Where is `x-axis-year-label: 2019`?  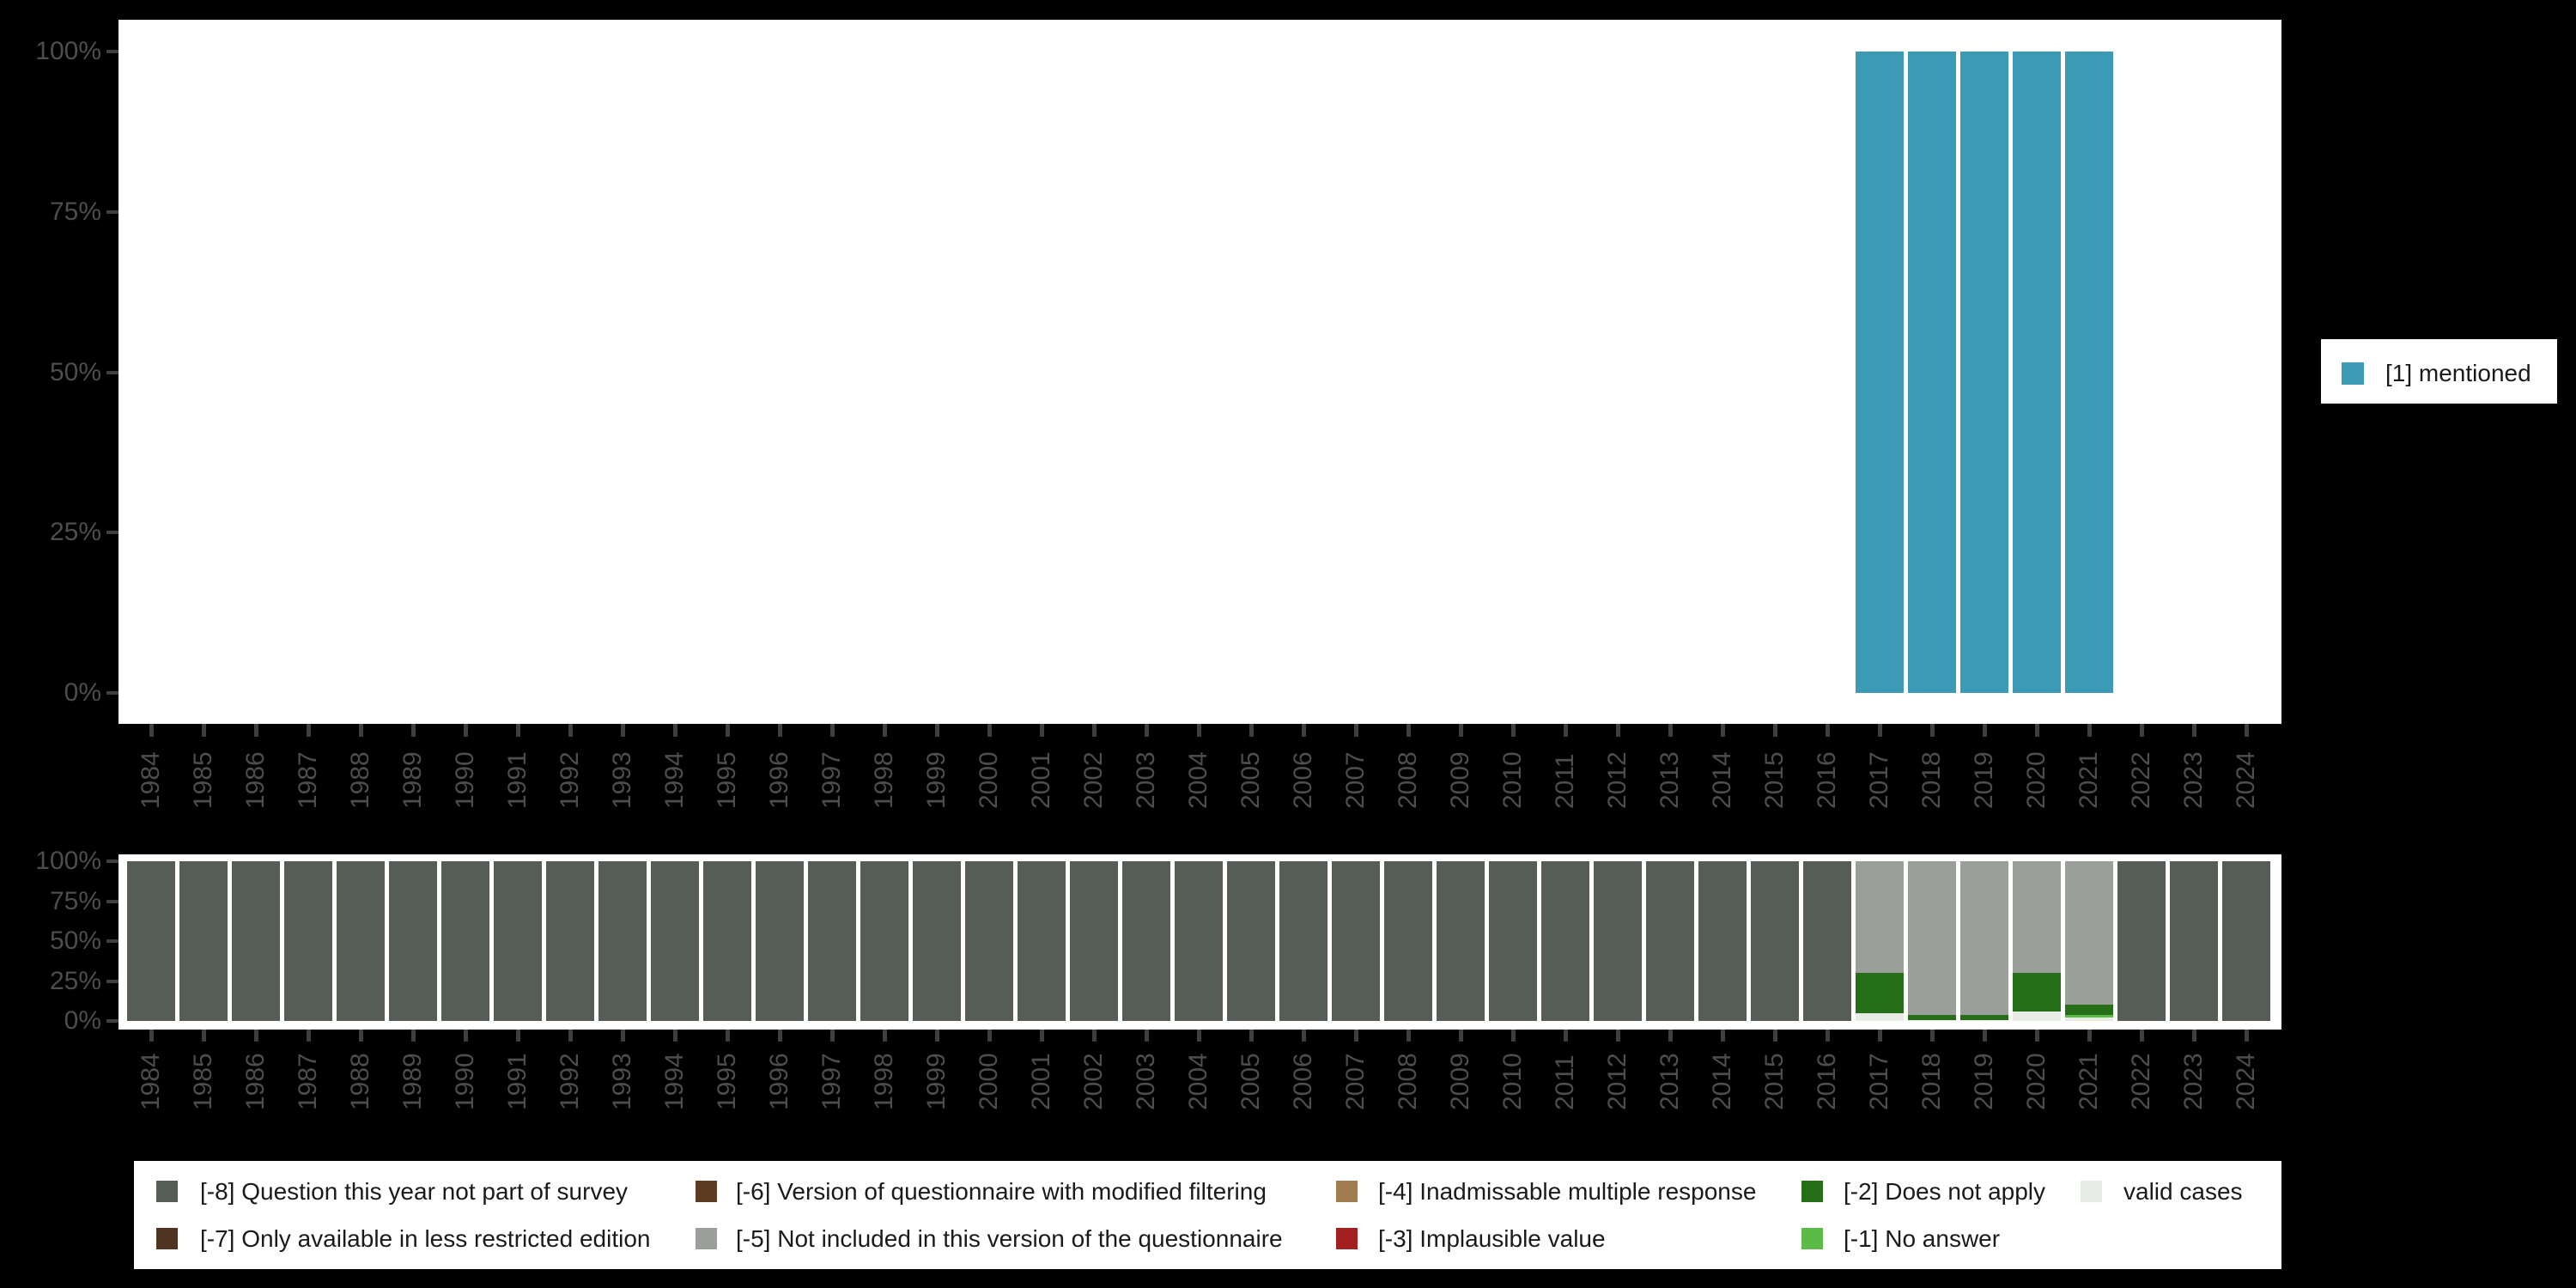
x-axis-year-label: 2019 is located at coordinates (1984, 1081).